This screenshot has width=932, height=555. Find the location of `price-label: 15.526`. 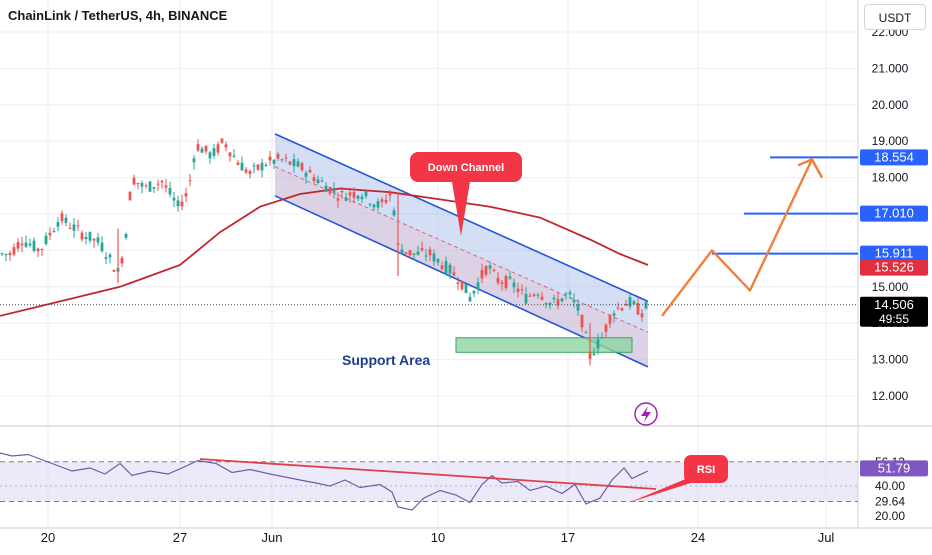

price-label: 15.526 is located at coordinates (894, 267).